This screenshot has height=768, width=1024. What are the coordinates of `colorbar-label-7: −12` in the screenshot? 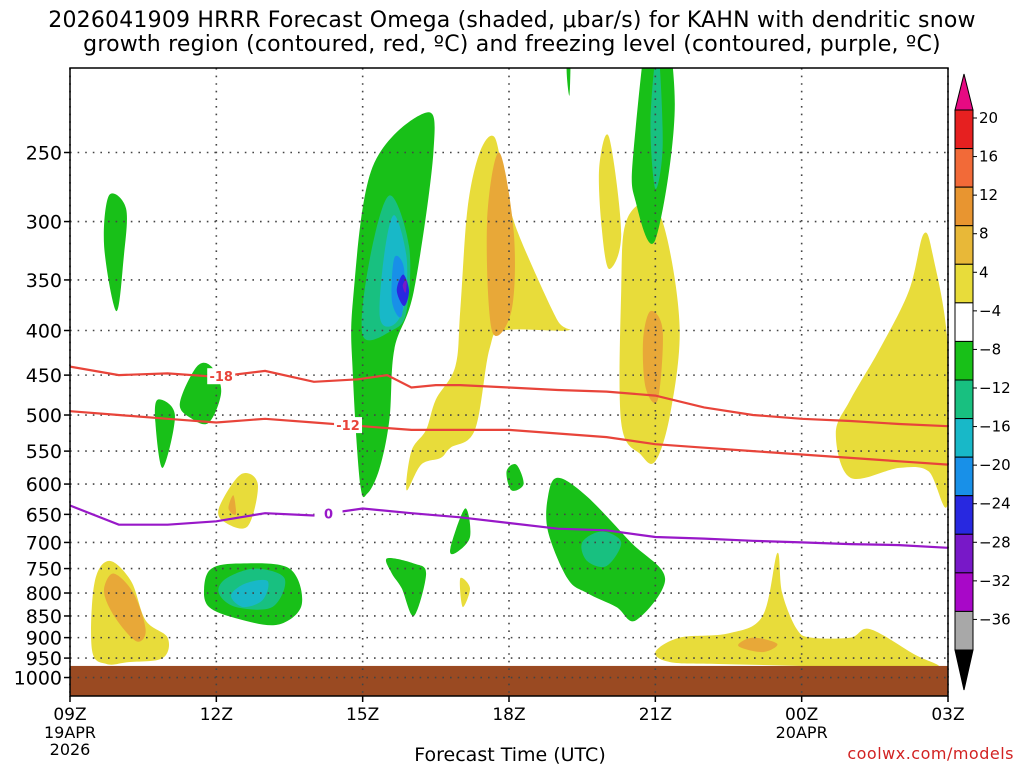 It's located at (995, 388).